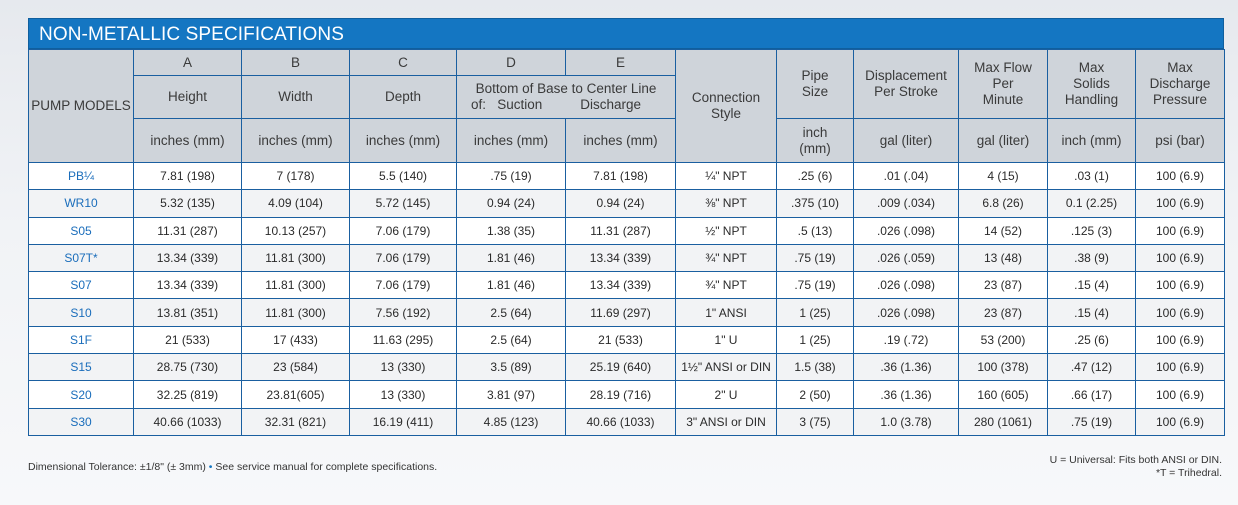 This screenshot has width=1238, height=505. Describe the element at coordinates (1003, 230) in the screenshot. I see `cell-flow: 14 (52)` at that location.